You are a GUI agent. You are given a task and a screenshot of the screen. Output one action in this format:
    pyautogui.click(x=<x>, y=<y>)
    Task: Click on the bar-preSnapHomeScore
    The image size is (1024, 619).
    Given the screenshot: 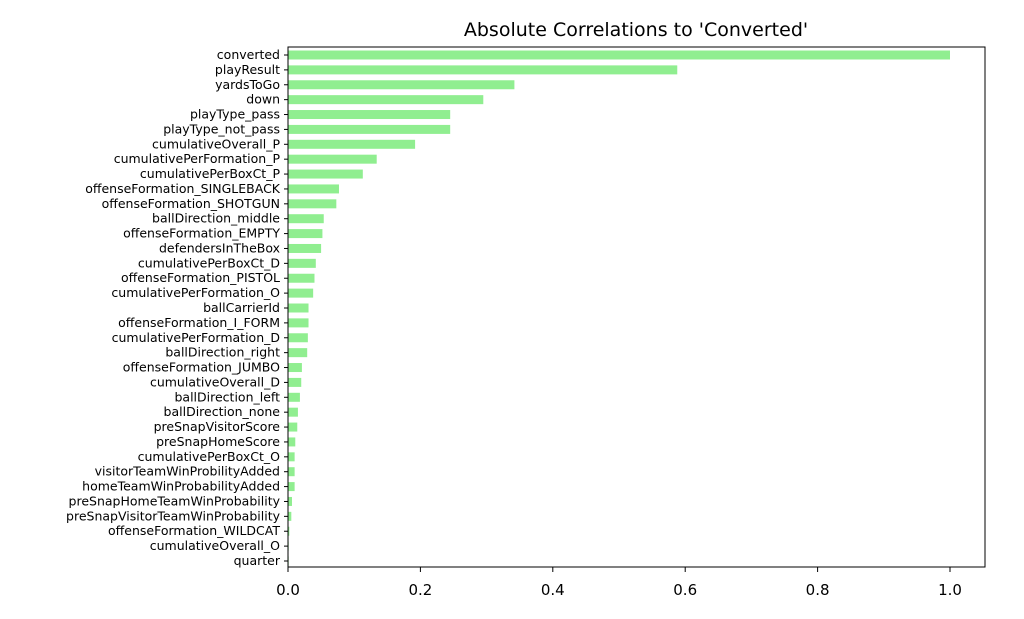 What is the action you would take?
    pyautogui.click(x=292, y=442)
    